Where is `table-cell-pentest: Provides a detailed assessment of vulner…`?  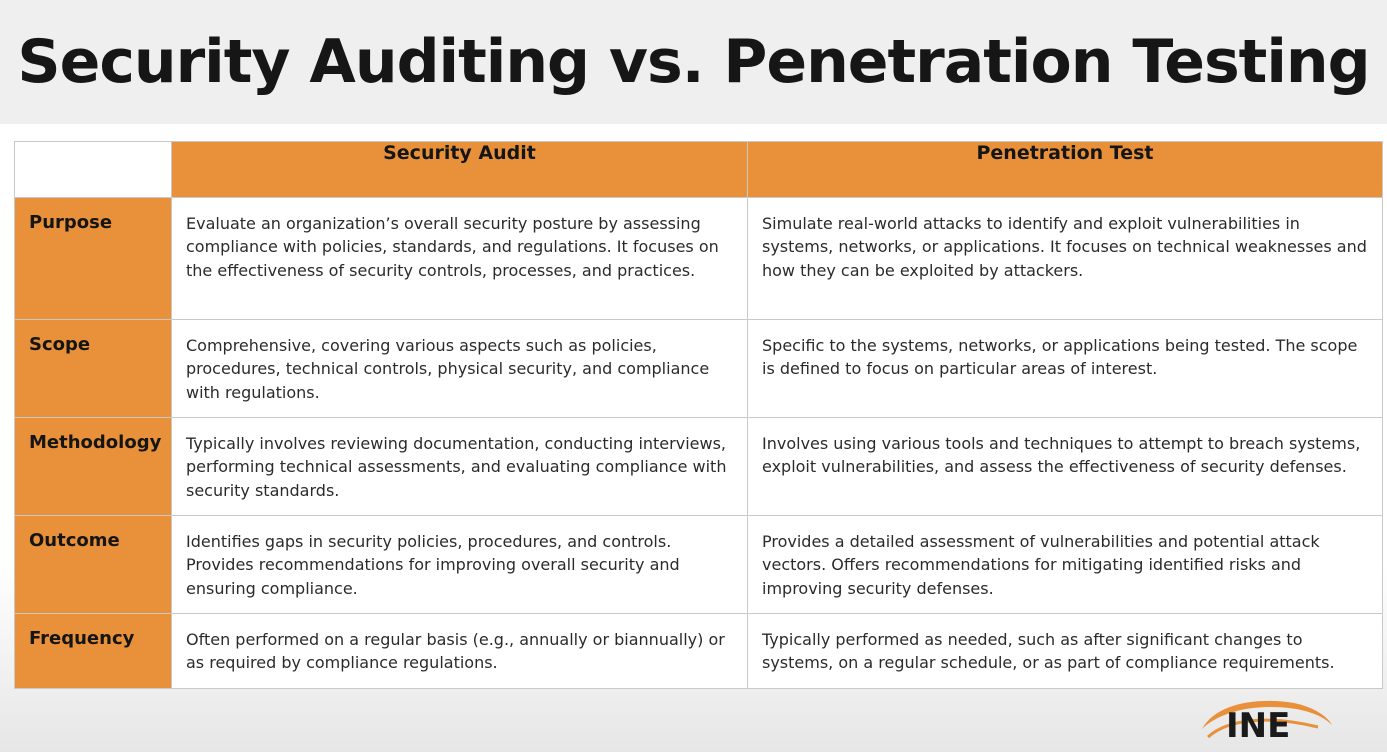
table-cell-pentest: Provides a detailed assessment of vulner… is located at coordinates (1065, 564).